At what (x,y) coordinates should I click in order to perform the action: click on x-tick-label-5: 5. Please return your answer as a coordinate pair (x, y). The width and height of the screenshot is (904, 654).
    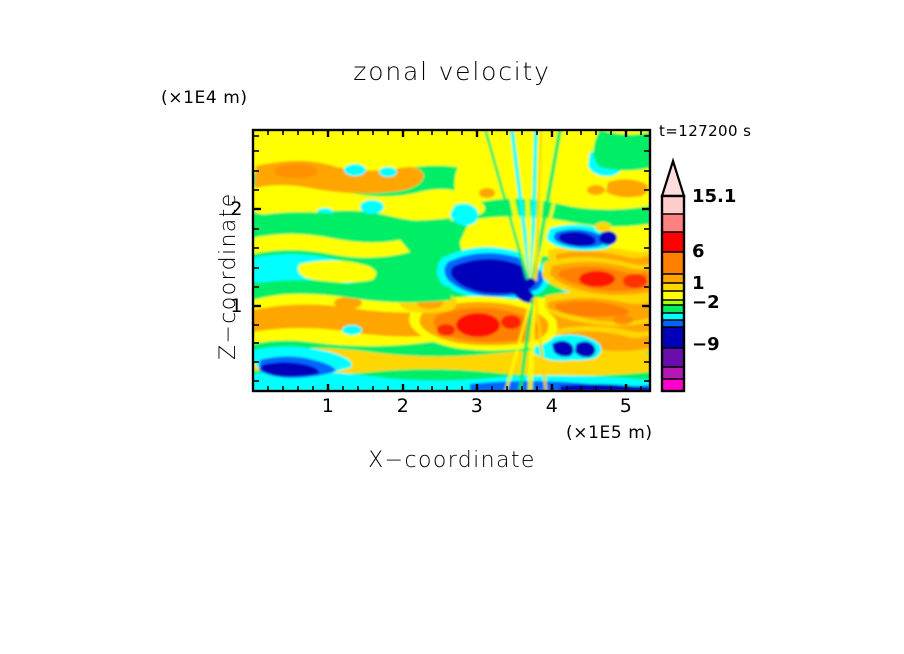
    Looking at the image, I should click on (626, 406).